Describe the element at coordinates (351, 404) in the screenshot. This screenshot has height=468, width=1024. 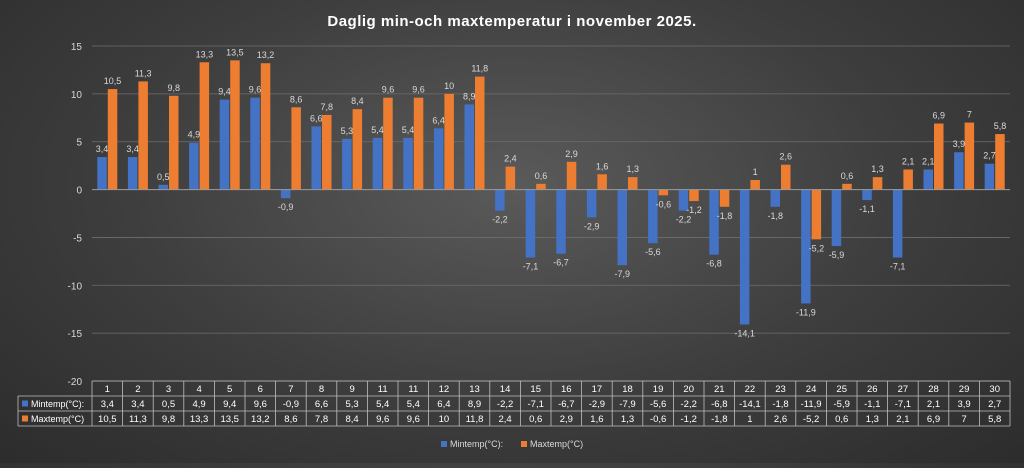
I see `table-cell: 5,3` at that location.